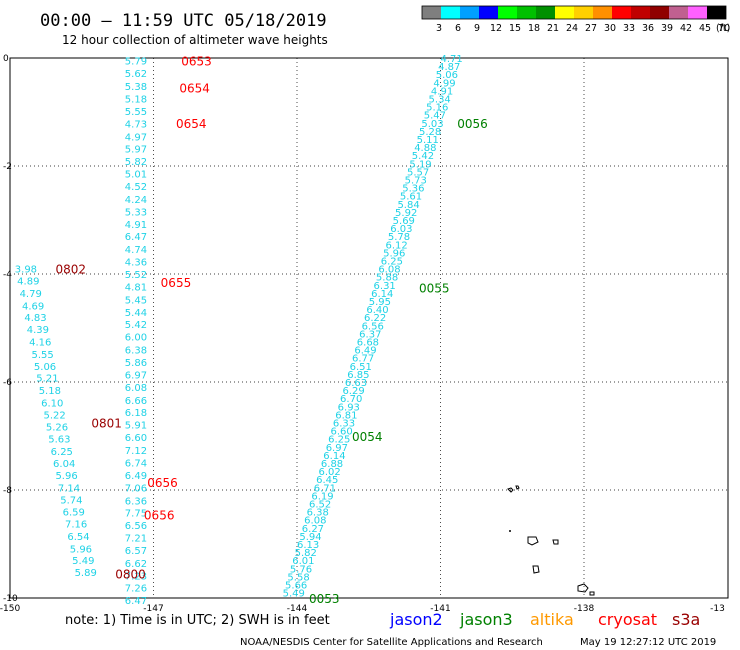 Image resolution: width=740 pixels, height=650 pixels. I want to click on cryosat-swh-value: 7.06, so click(136, 488).